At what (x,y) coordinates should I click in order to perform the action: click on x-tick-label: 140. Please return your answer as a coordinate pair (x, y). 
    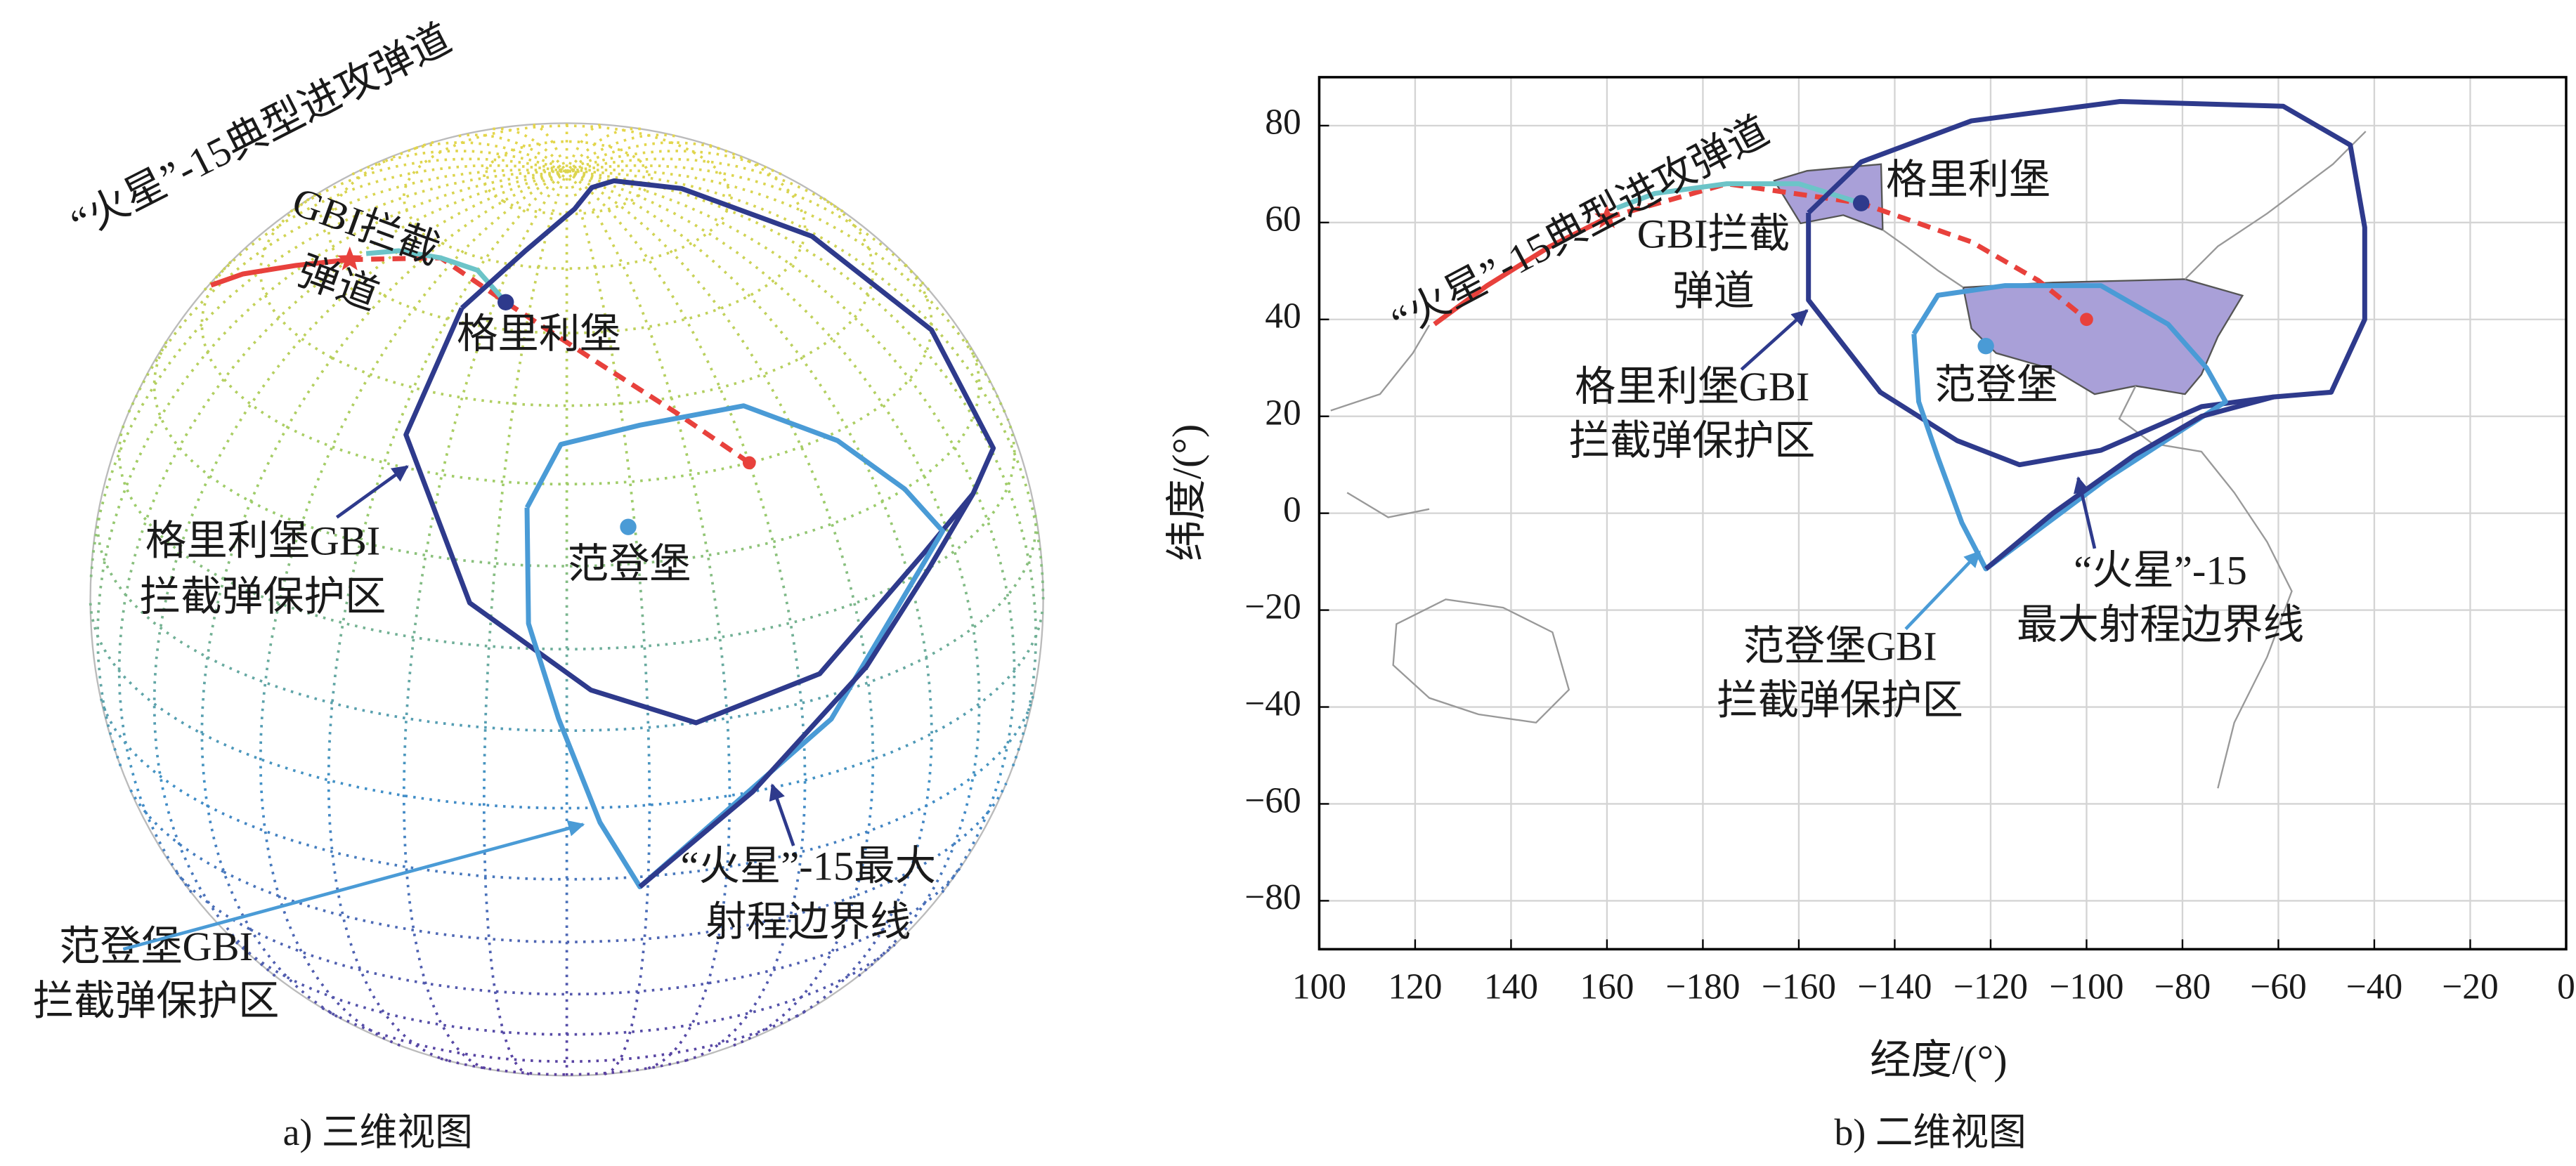
    Looking at the image, I should click on (1511, 987).